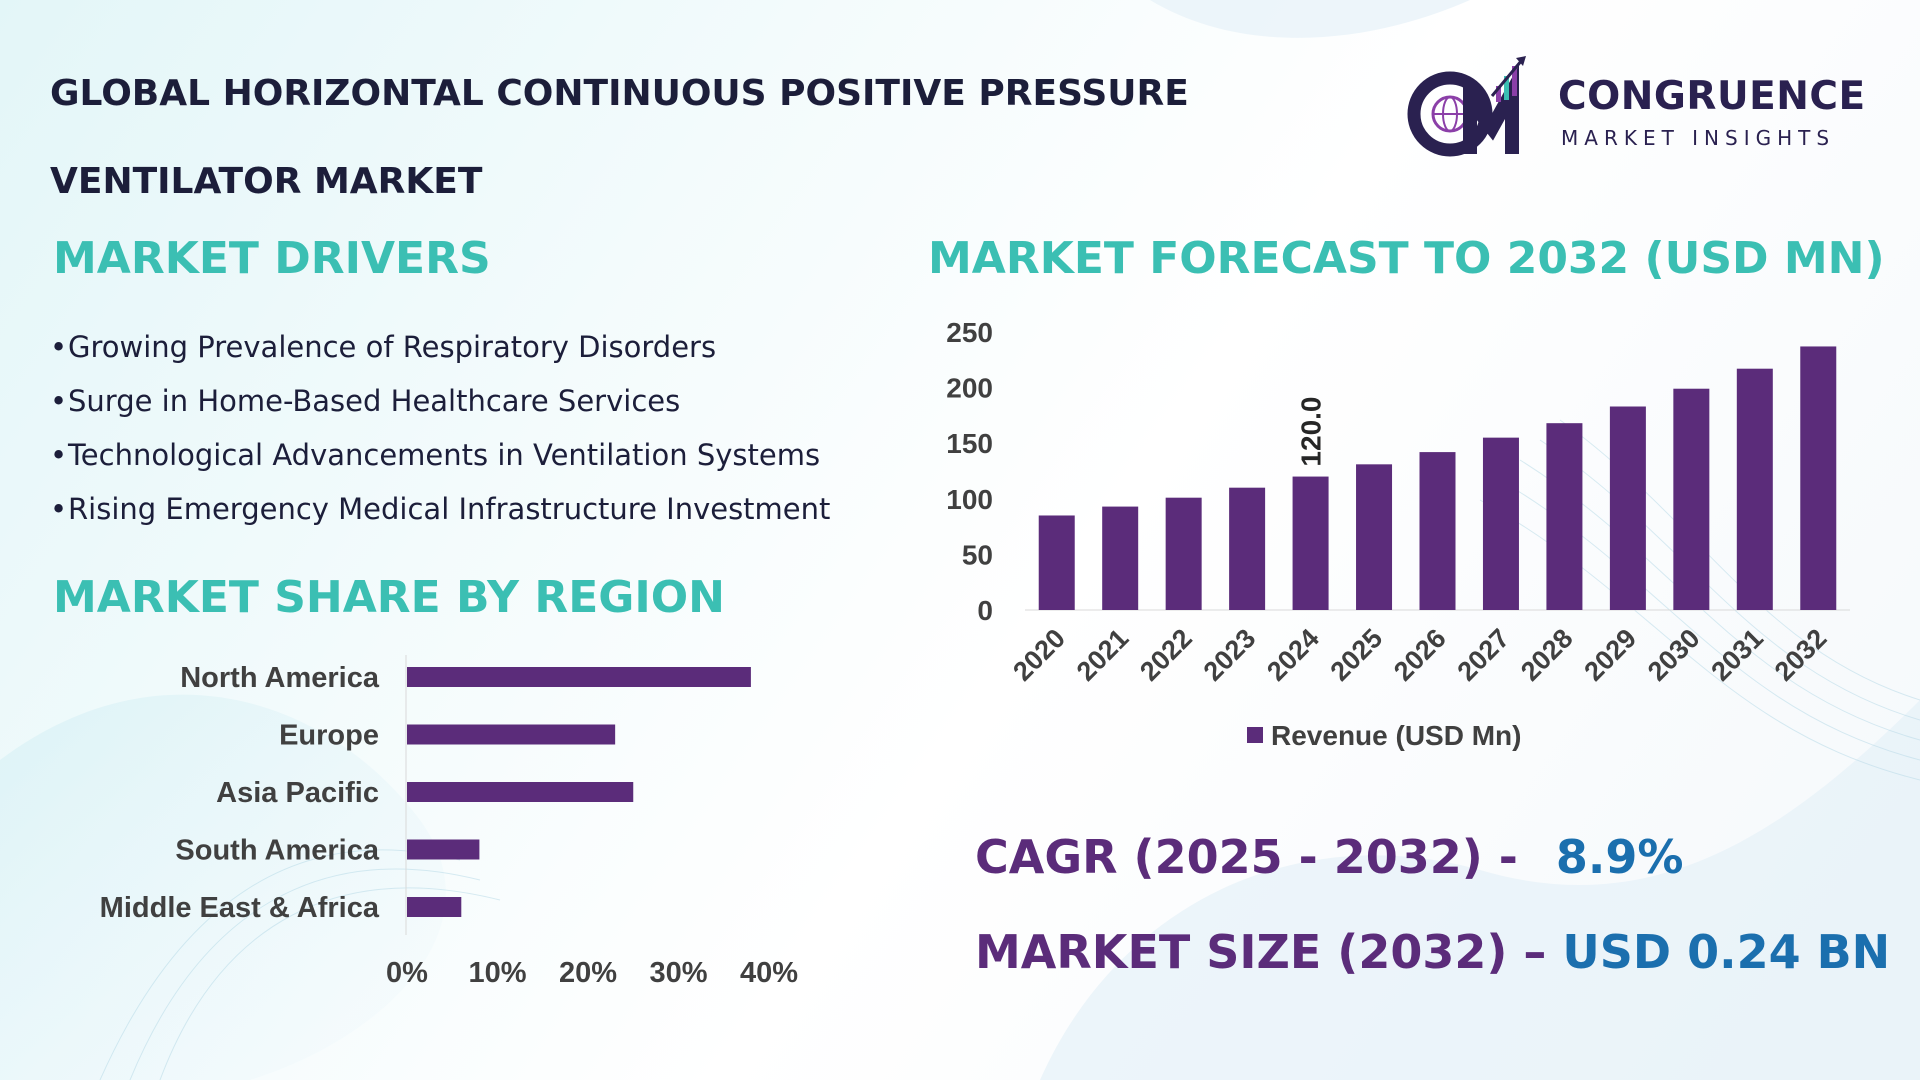  Describe the element at coordinates (1610, 655) in the screenshot. I see `forecast-x-tick: 2029` at that location.